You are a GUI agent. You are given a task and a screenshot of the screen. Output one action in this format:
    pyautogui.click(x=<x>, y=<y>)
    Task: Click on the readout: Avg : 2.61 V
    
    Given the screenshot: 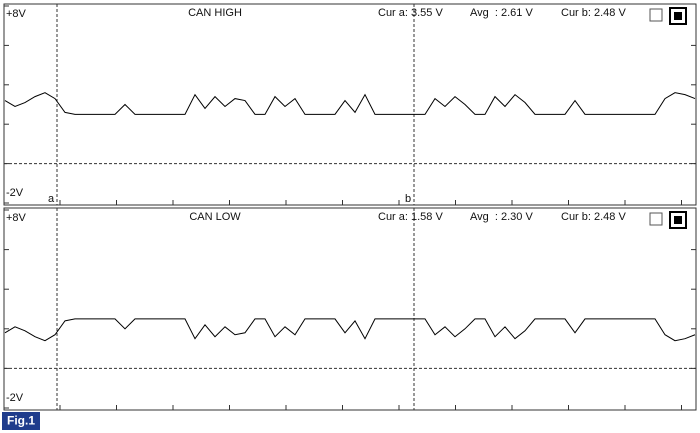 What is the action you would take?
    pyautogui.click(x=501, y=13)
    